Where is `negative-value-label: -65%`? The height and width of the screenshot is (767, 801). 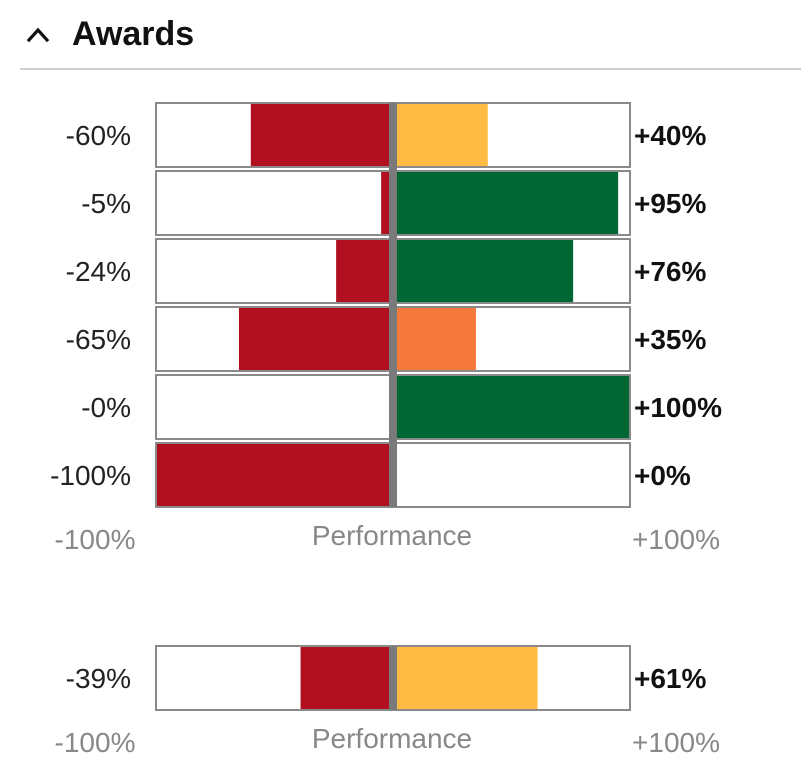 negative-value-label: -65% is located at coordinates (98, 339).